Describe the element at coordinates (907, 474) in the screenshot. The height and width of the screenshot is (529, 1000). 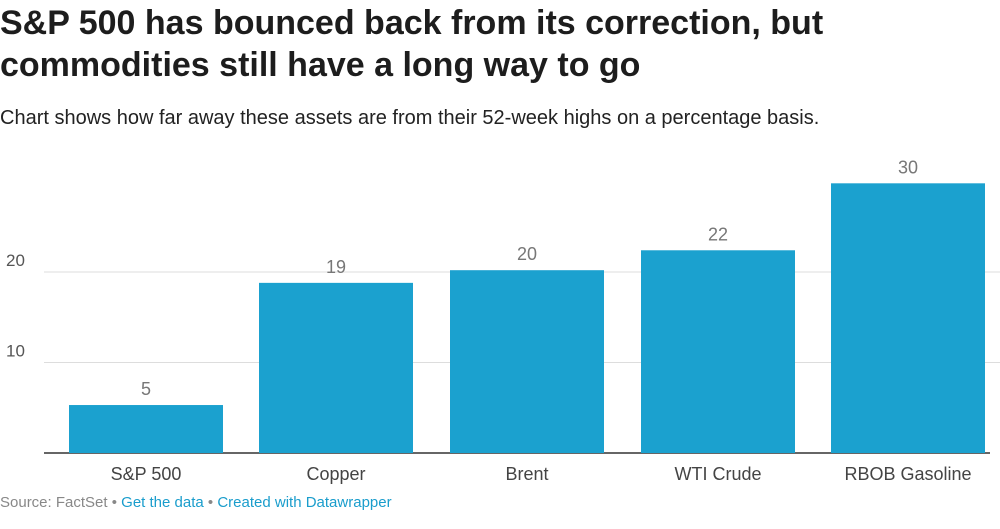
I see `category-label: RBOB Gasoline` at that location.